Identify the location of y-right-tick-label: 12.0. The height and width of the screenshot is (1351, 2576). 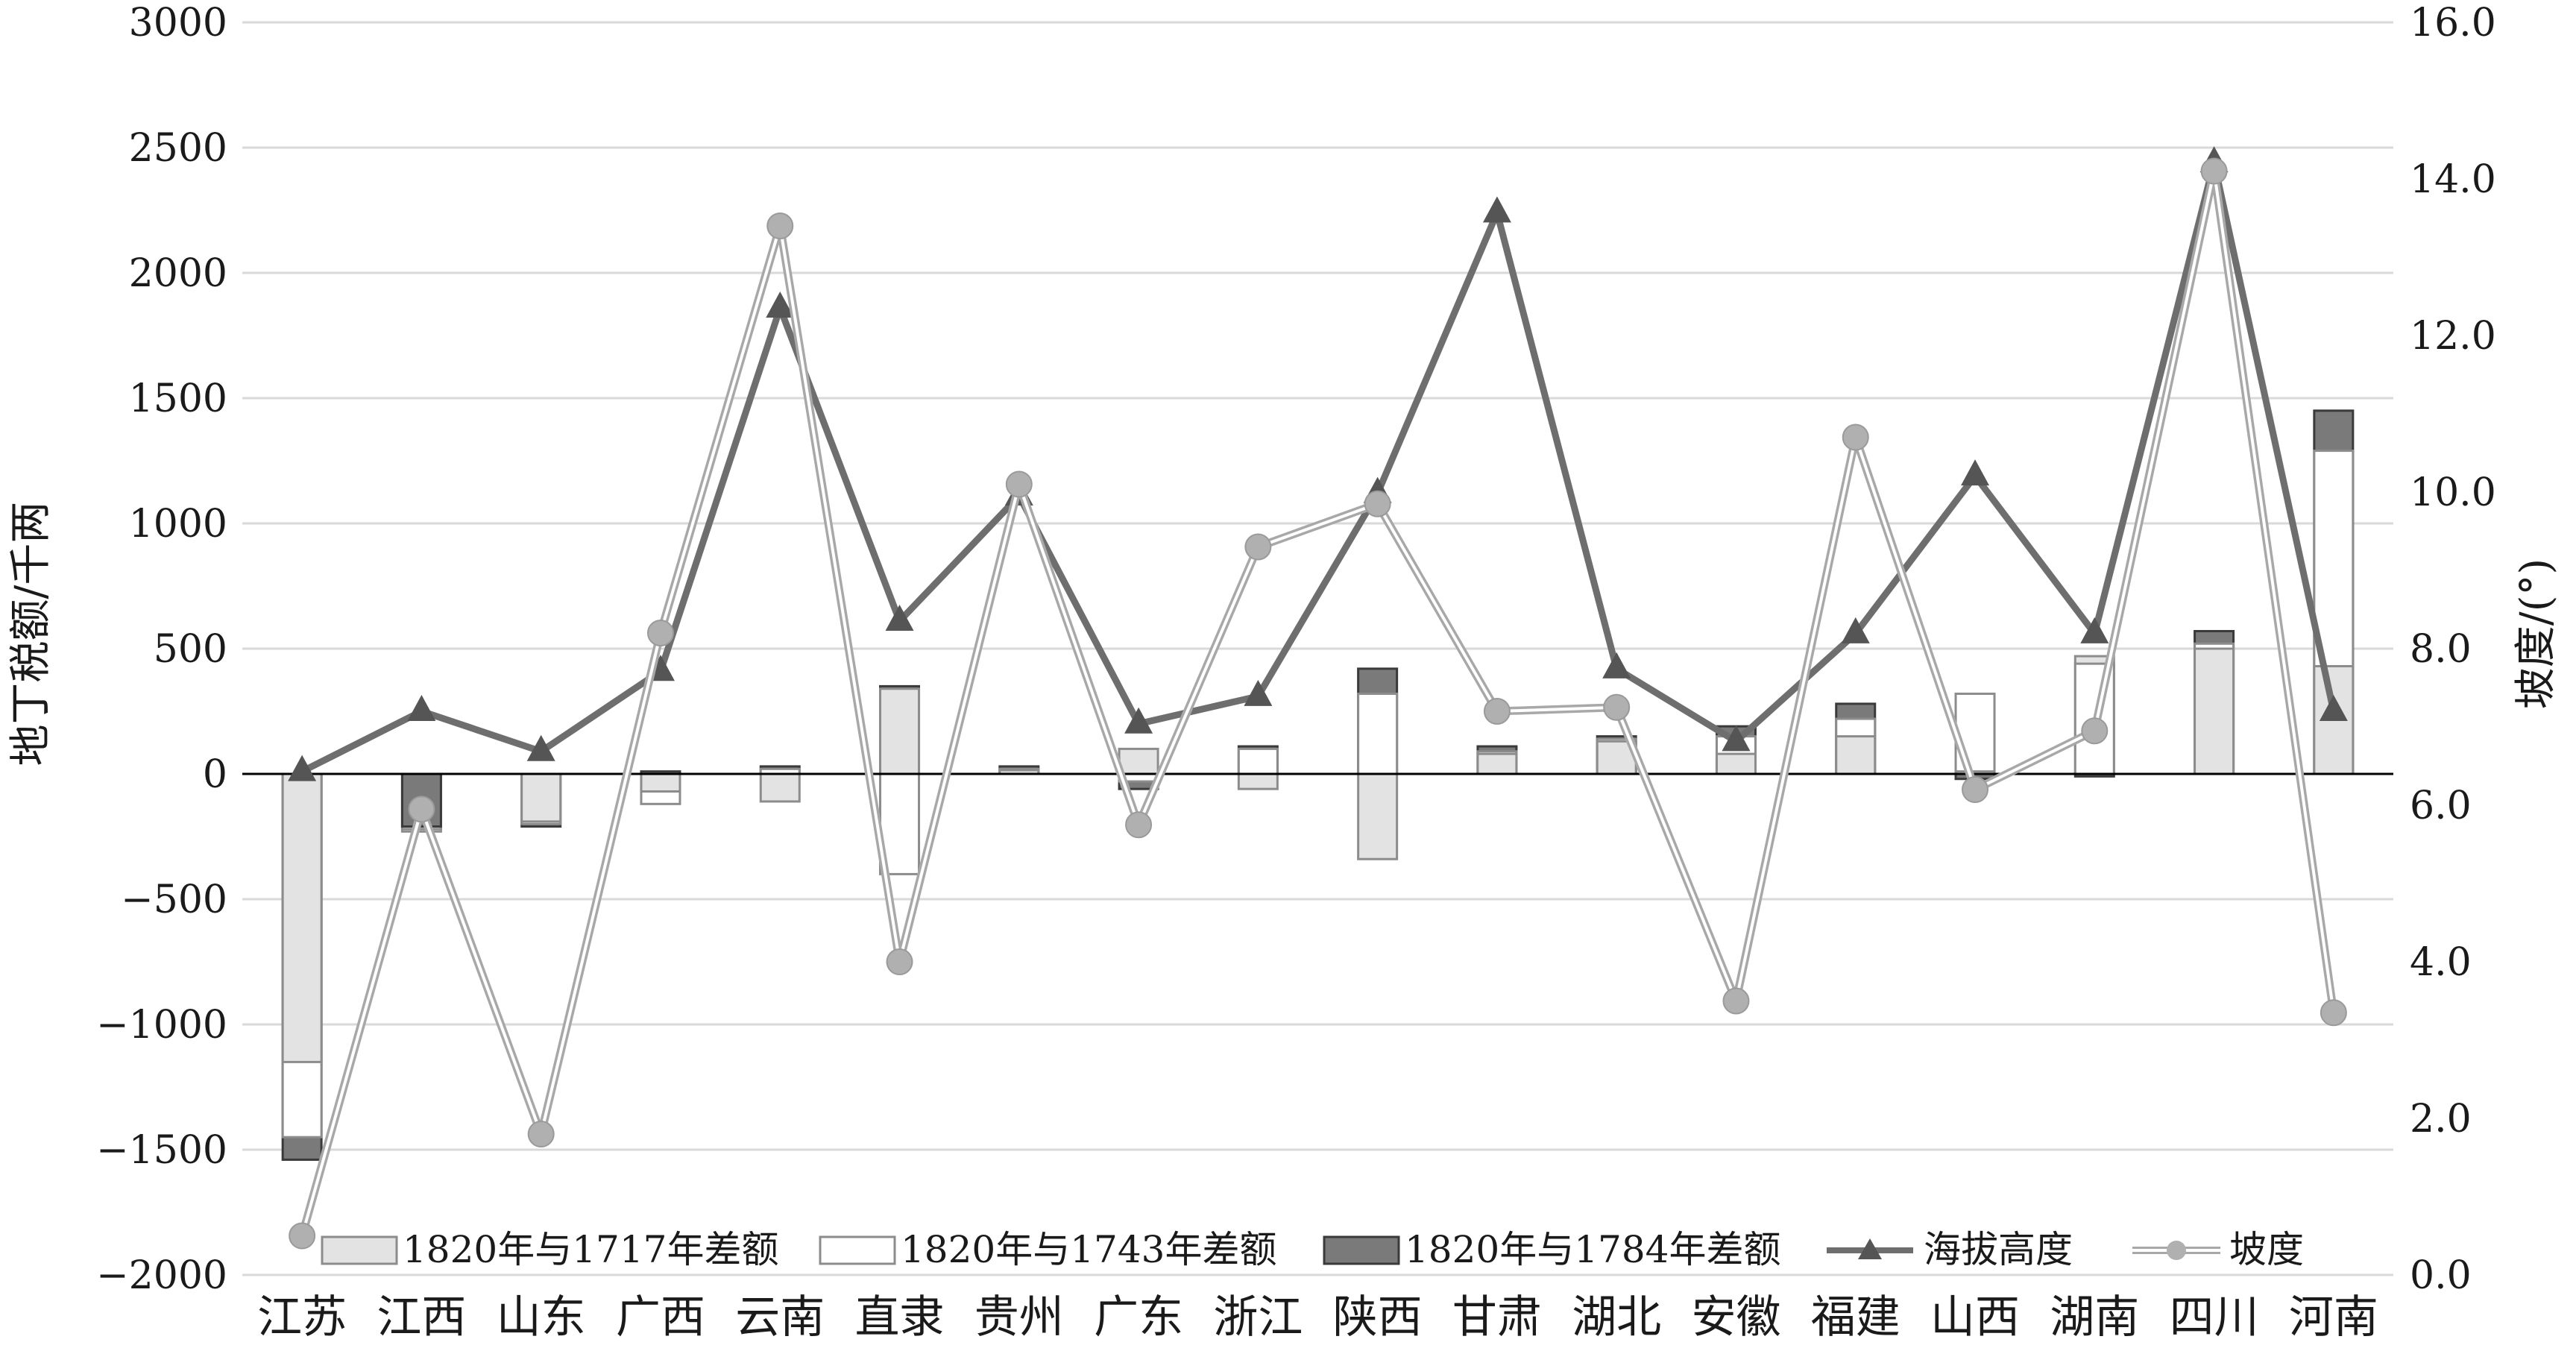
(2453, 336).